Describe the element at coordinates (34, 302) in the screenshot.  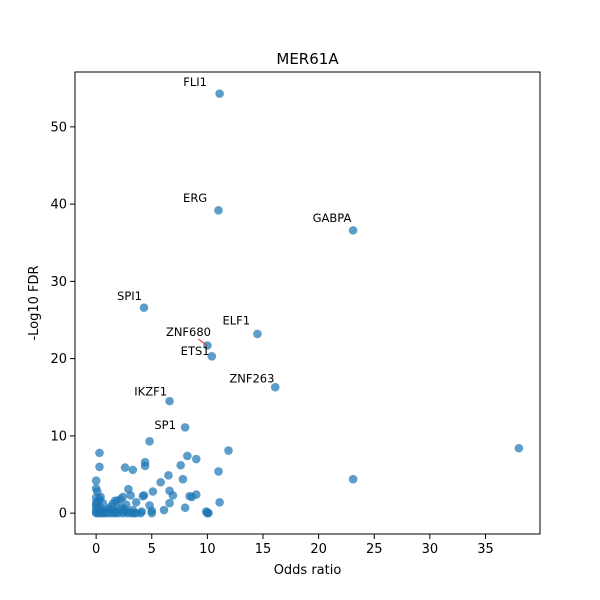
I see `y-axis-label: -Log10 FDR` at that location.